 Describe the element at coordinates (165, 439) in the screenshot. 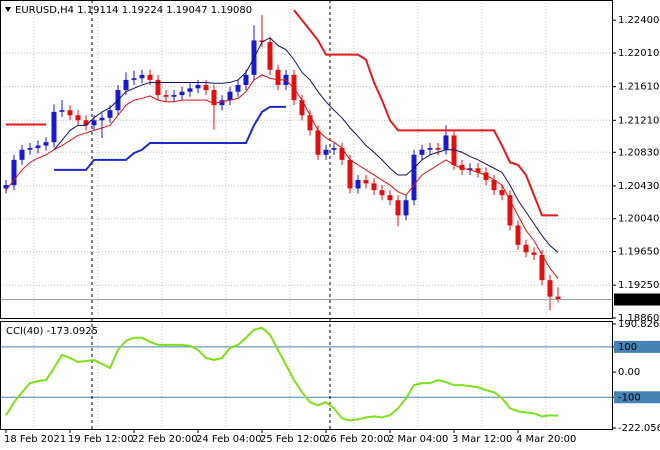

I see `x-tick-label: 22 Feb 20:00` at that location.